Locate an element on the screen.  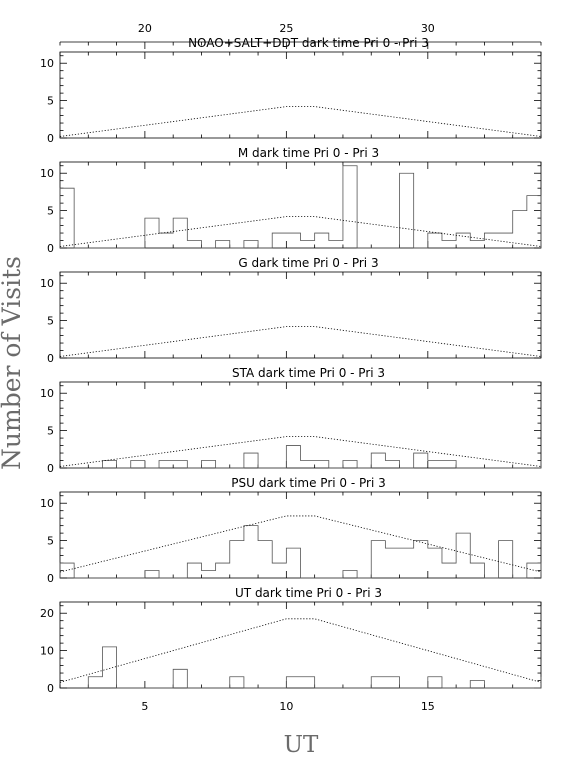
x-tick-label: 15 is located at coordinates (428, 706).